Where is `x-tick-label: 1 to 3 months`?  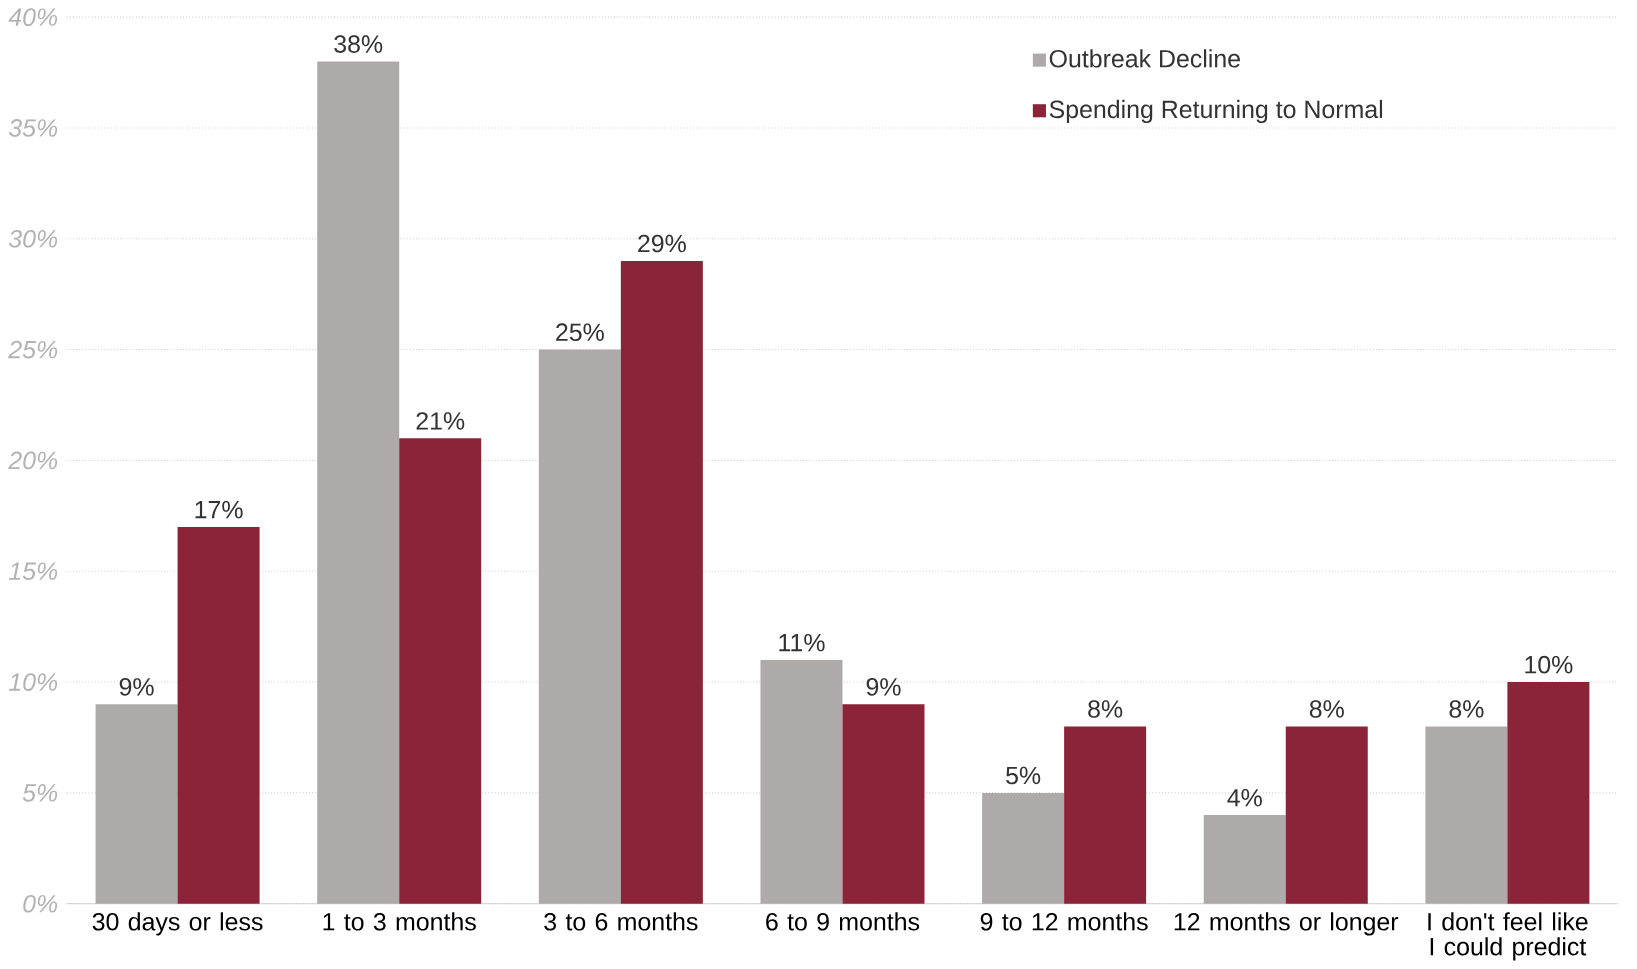
x-tick-label: 1 to 3 months is located at coordinates (399, 921).